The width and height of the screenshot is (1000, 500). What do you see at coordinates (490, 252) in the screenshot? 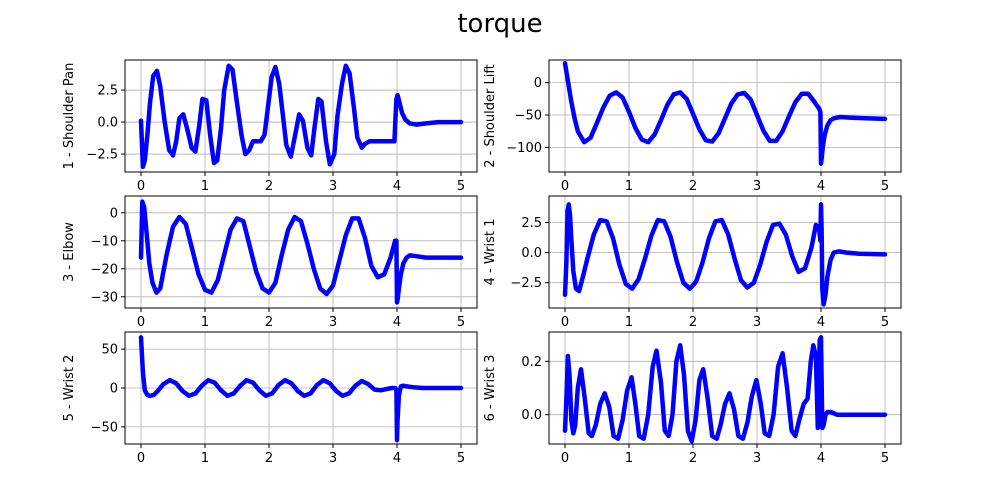
I see `y-axis-label: 4 - Wrist 1` at bounding box center [490, 252].